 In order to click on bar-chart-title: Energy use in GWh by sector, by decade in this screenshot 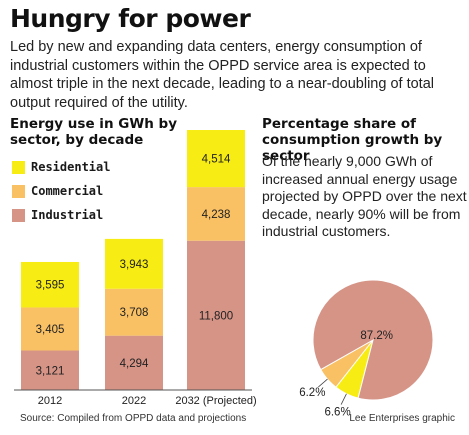, I will do `click(93, 132)`.